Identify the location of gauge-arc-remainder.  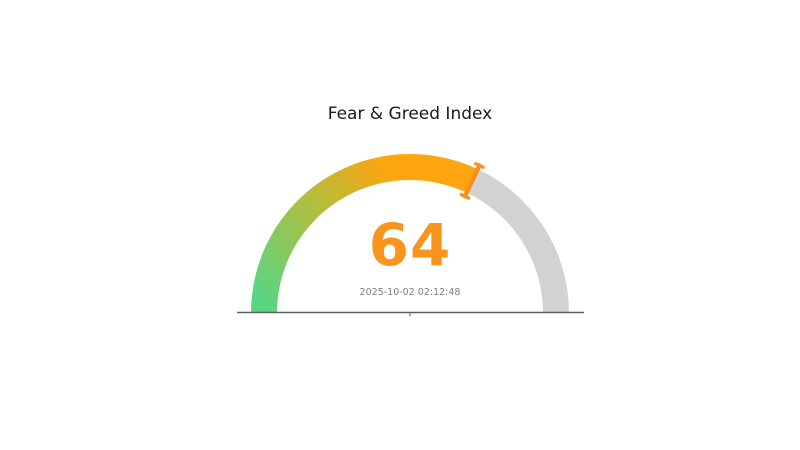
(517, 241).